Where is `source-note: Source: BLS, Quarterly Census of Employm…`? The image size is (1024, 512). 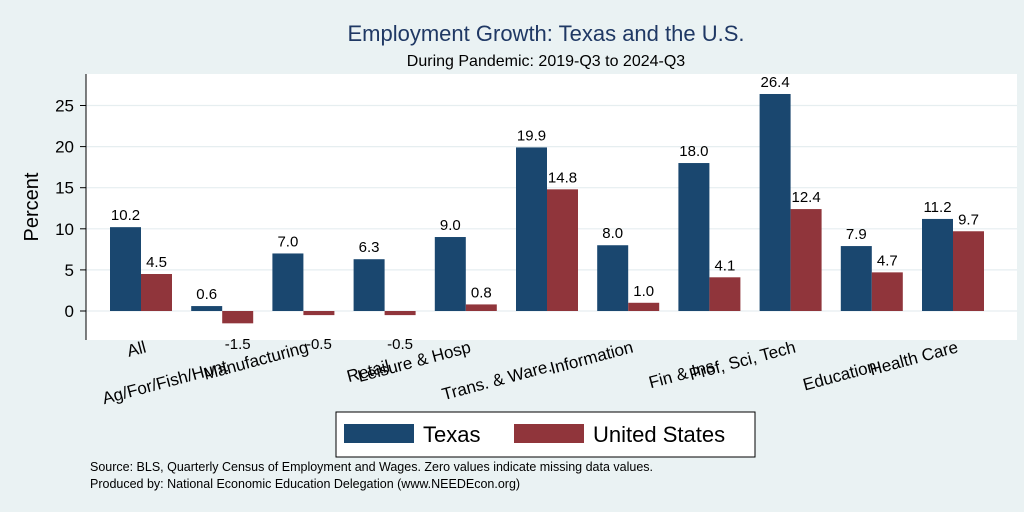
source-note: Source: BLS, Quarterly Census of Employm… is located at coordinates (371, 467).